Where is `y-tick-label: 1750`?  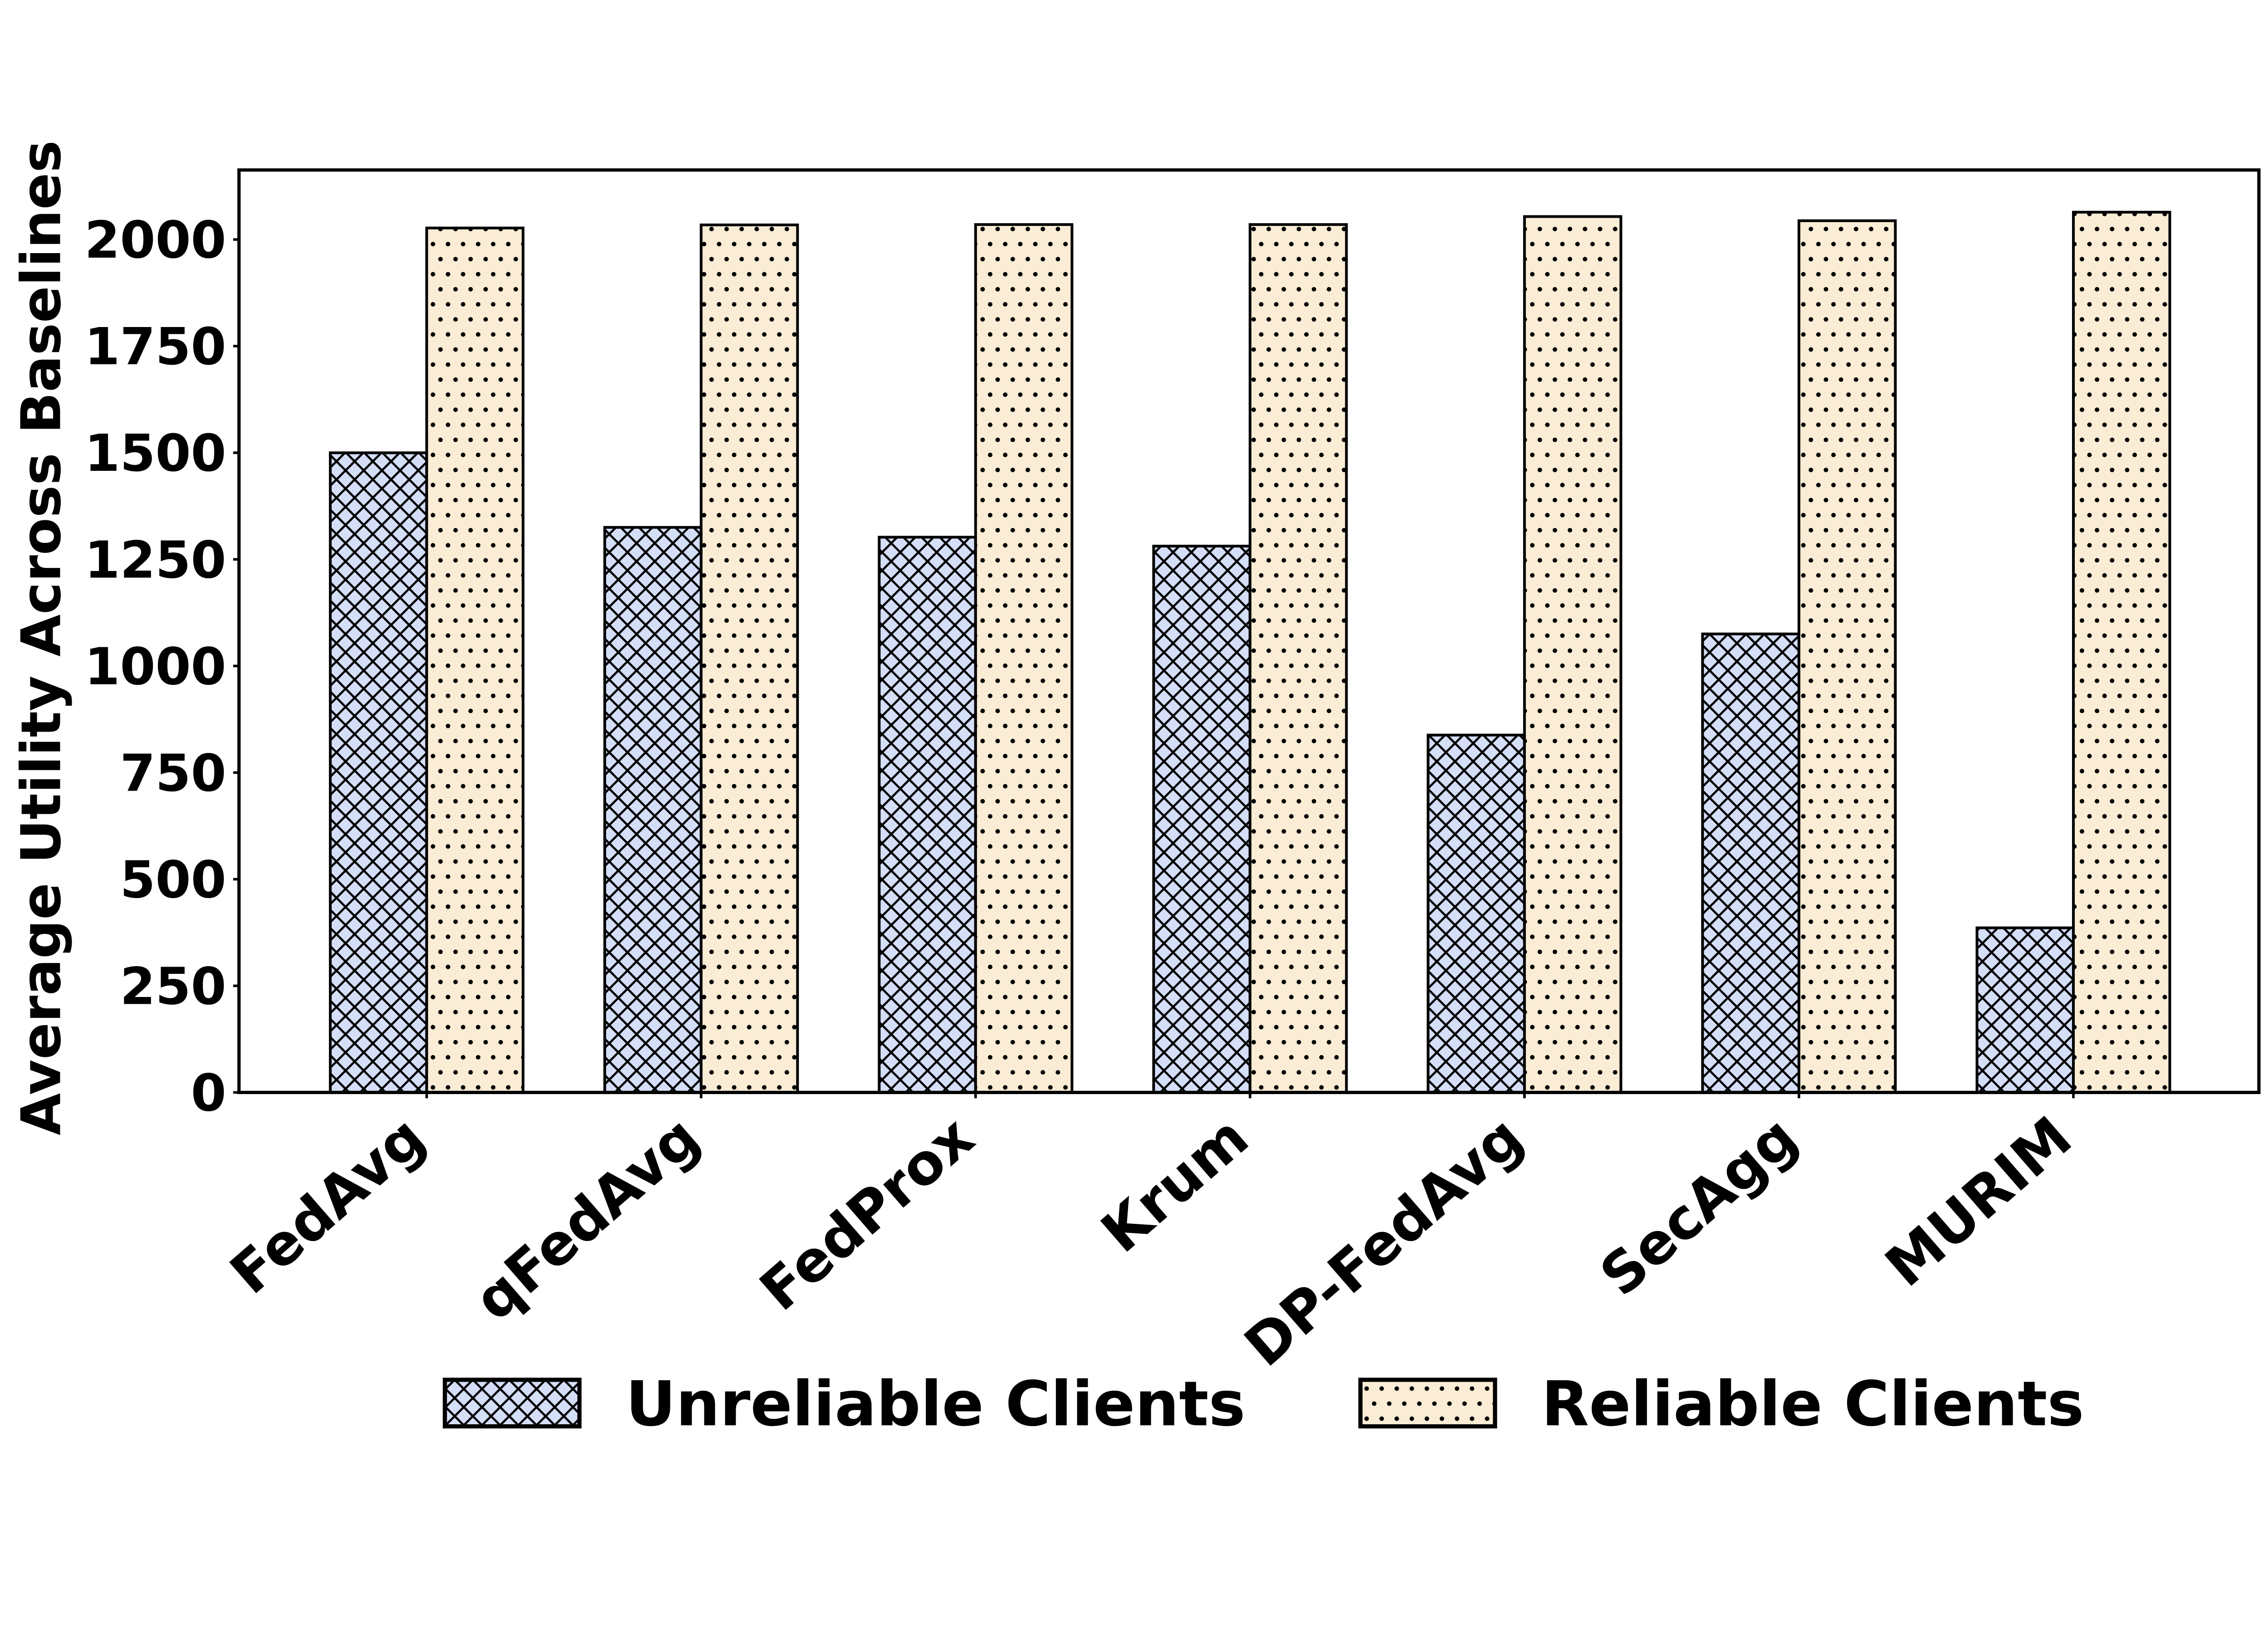
y-tick-label: 1750 is located at coordinates (155, 347).